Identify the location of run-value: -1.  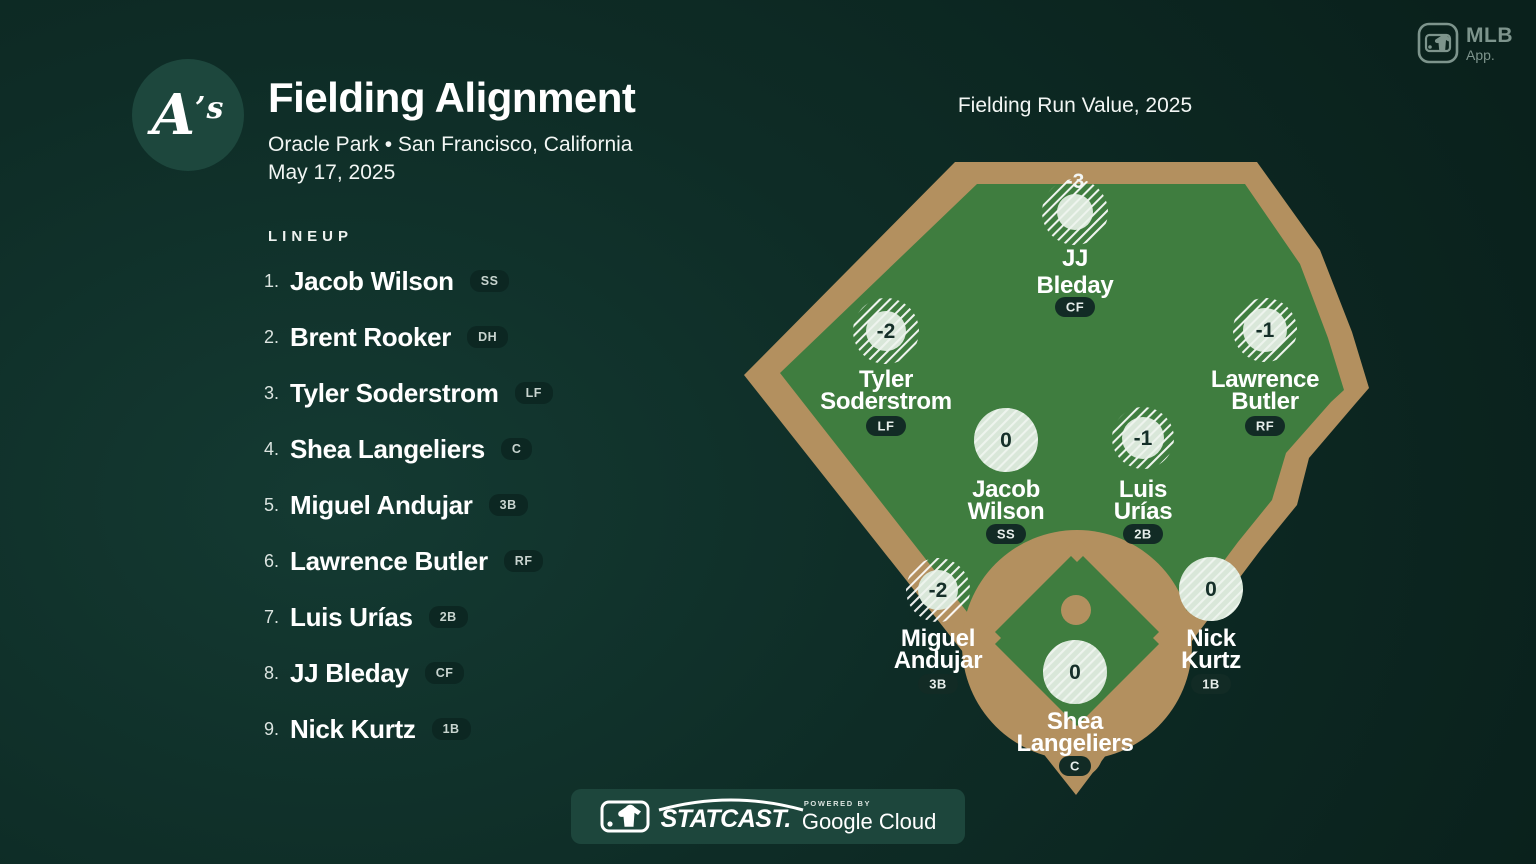
(1143, 438).